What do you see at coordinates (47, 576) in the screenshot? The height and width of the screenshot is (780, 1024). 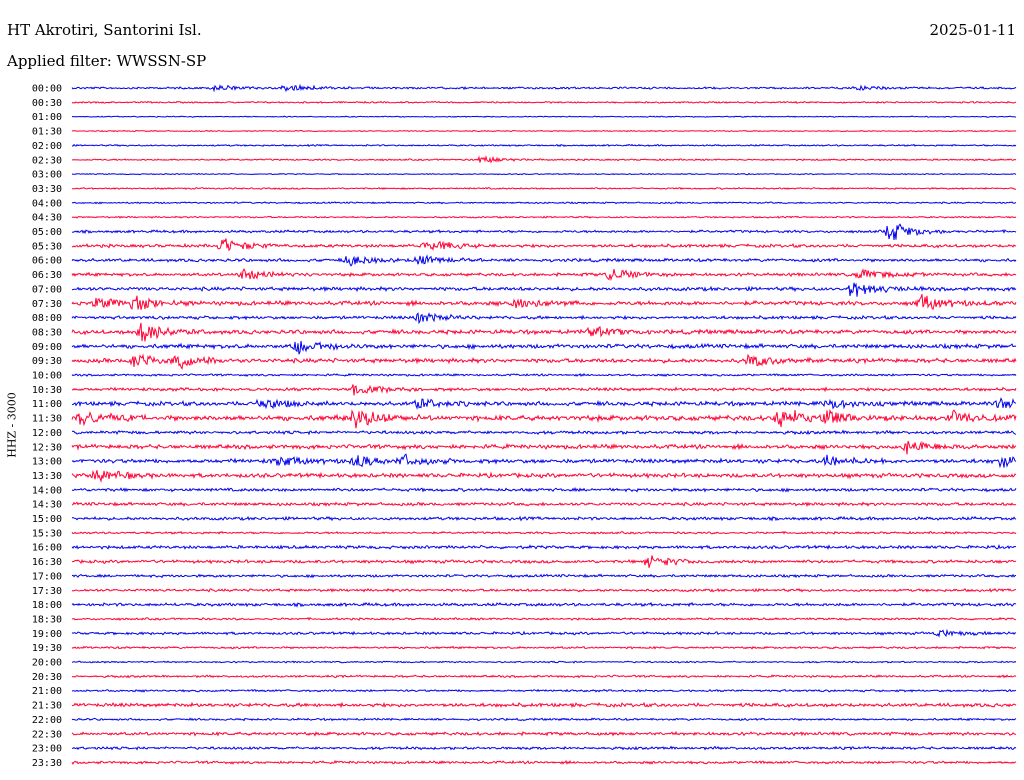 I see `time-tick-label: 17:00` at bounding box center [47, 576].